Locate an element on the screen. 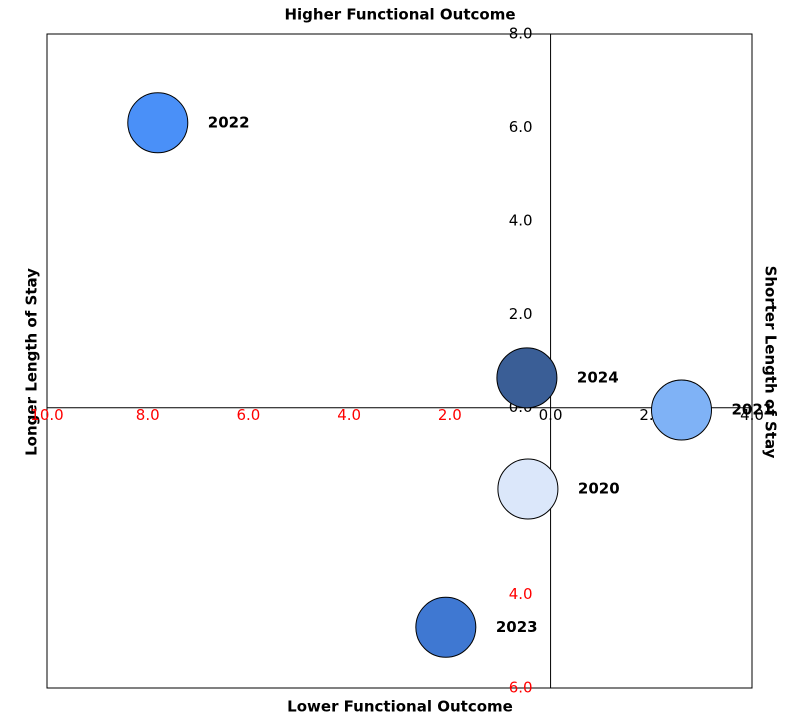 The width and height of the screenshot is (789, 721). bubble-label: 2022 is located at coordinates (229, 122).